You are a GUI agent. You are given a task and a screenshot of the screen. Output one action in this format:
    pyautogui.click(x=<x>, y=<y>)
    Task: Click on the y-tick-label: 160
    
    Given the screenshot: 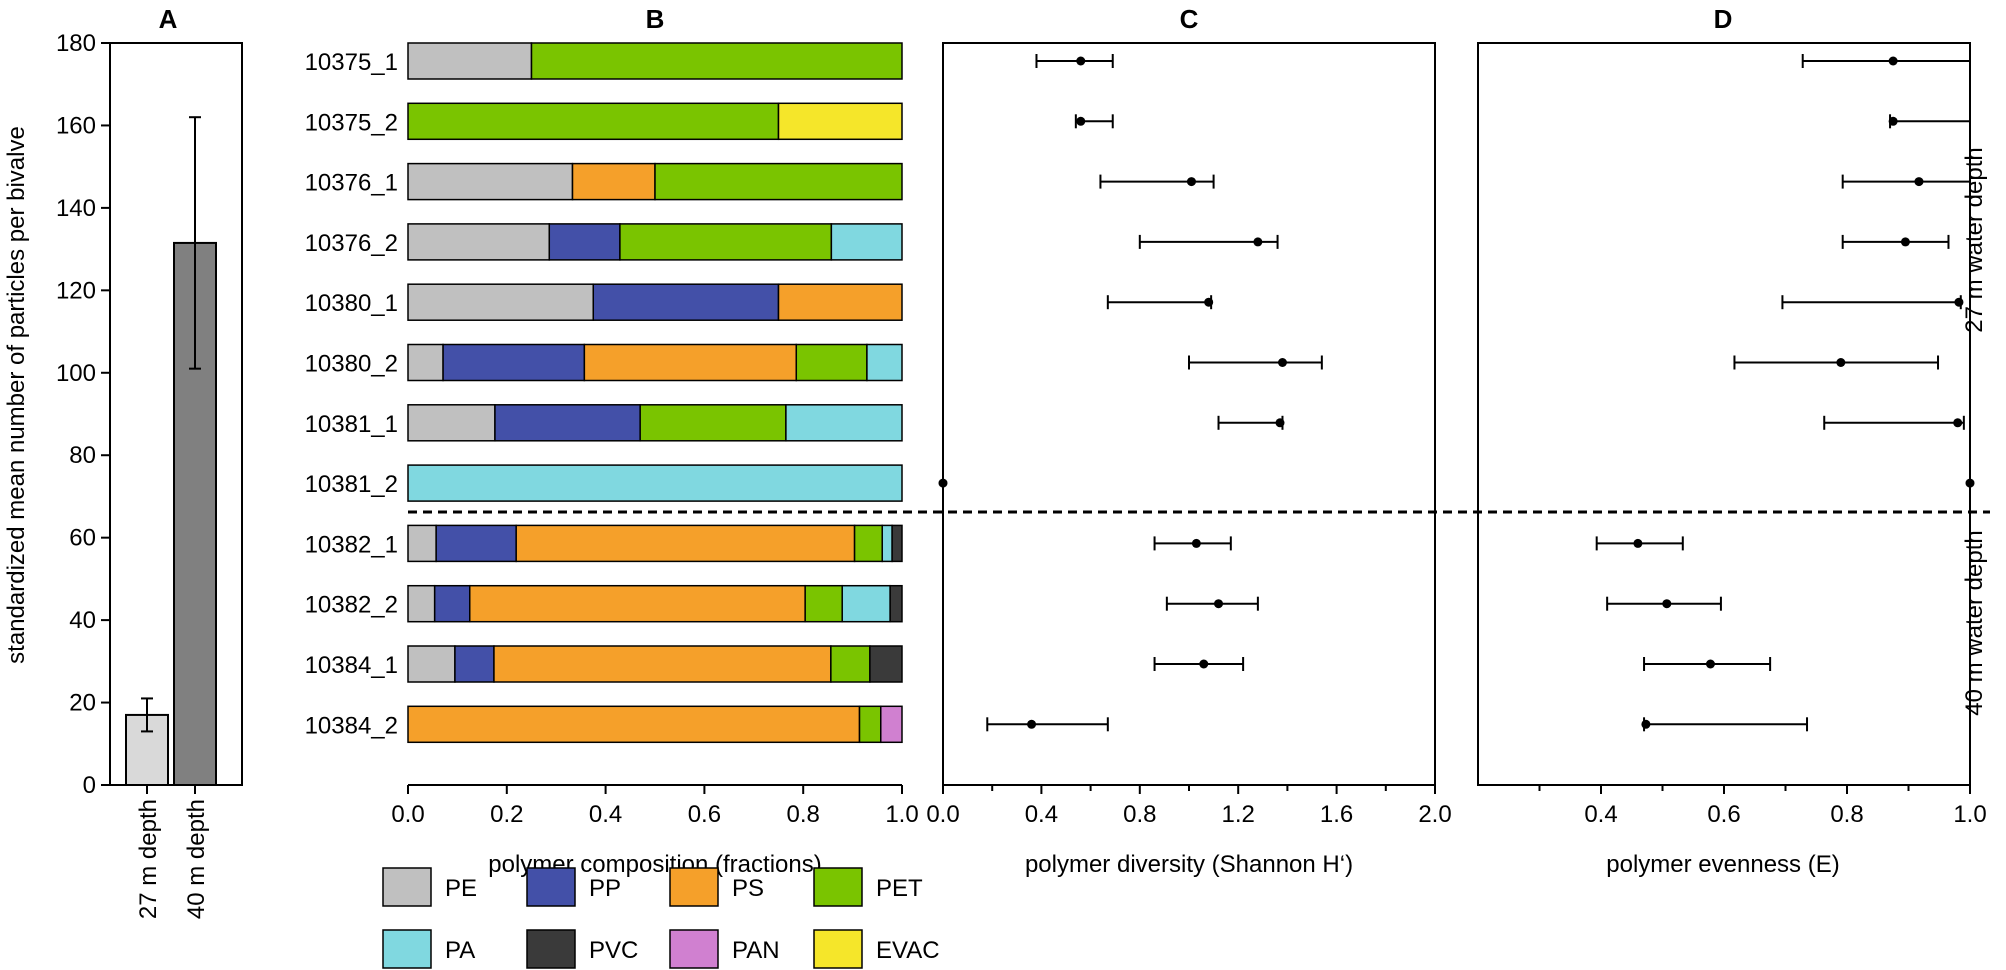 What is the action you would take?
    pyautogui.click(x=76, y=125)
    